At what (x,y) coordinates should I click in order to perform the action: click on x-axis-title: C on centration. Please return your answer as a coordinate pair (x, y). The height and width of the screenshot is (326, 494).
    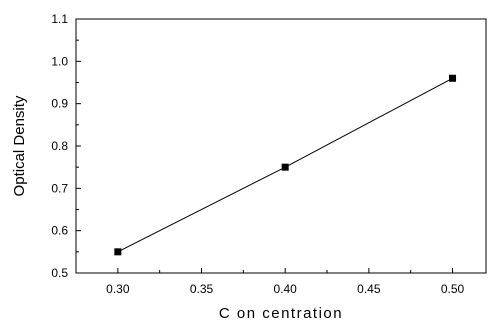
    Looking at the image, I should click on (281, 313).